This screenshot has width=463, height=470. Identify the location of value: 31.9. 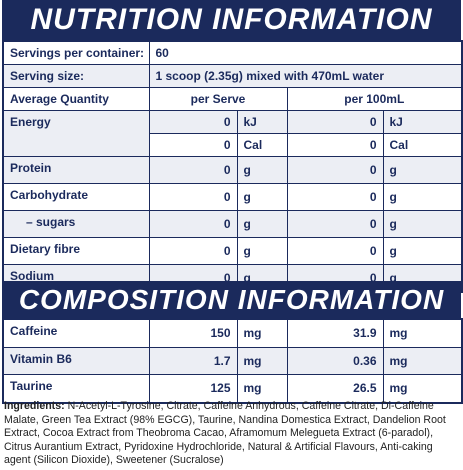
(335, 333).